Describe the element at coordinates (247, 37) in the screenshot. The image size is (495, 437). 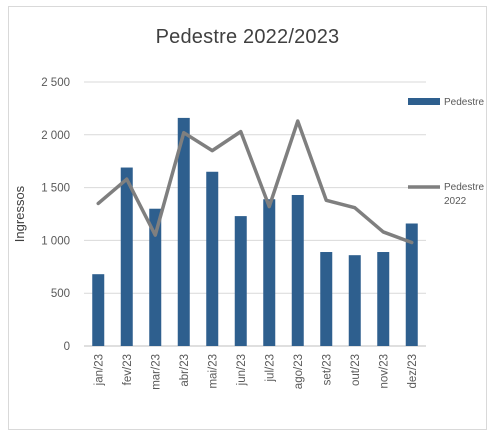
I see `chart-title: Pedestre 2022/2023` at that location.